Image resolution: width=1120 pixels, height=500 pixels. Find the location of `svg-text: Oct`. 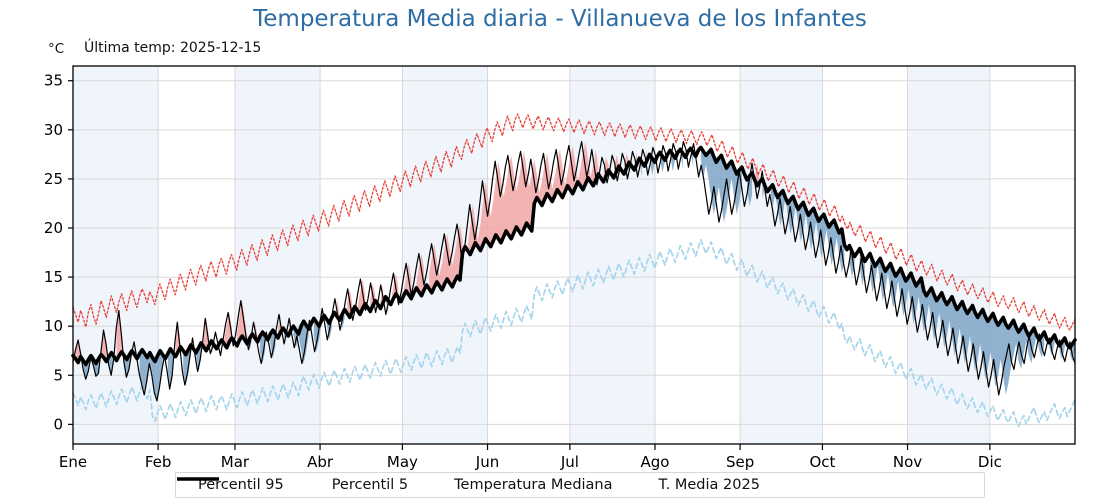

svg-text: Oct is located at coordinates (822, 462).